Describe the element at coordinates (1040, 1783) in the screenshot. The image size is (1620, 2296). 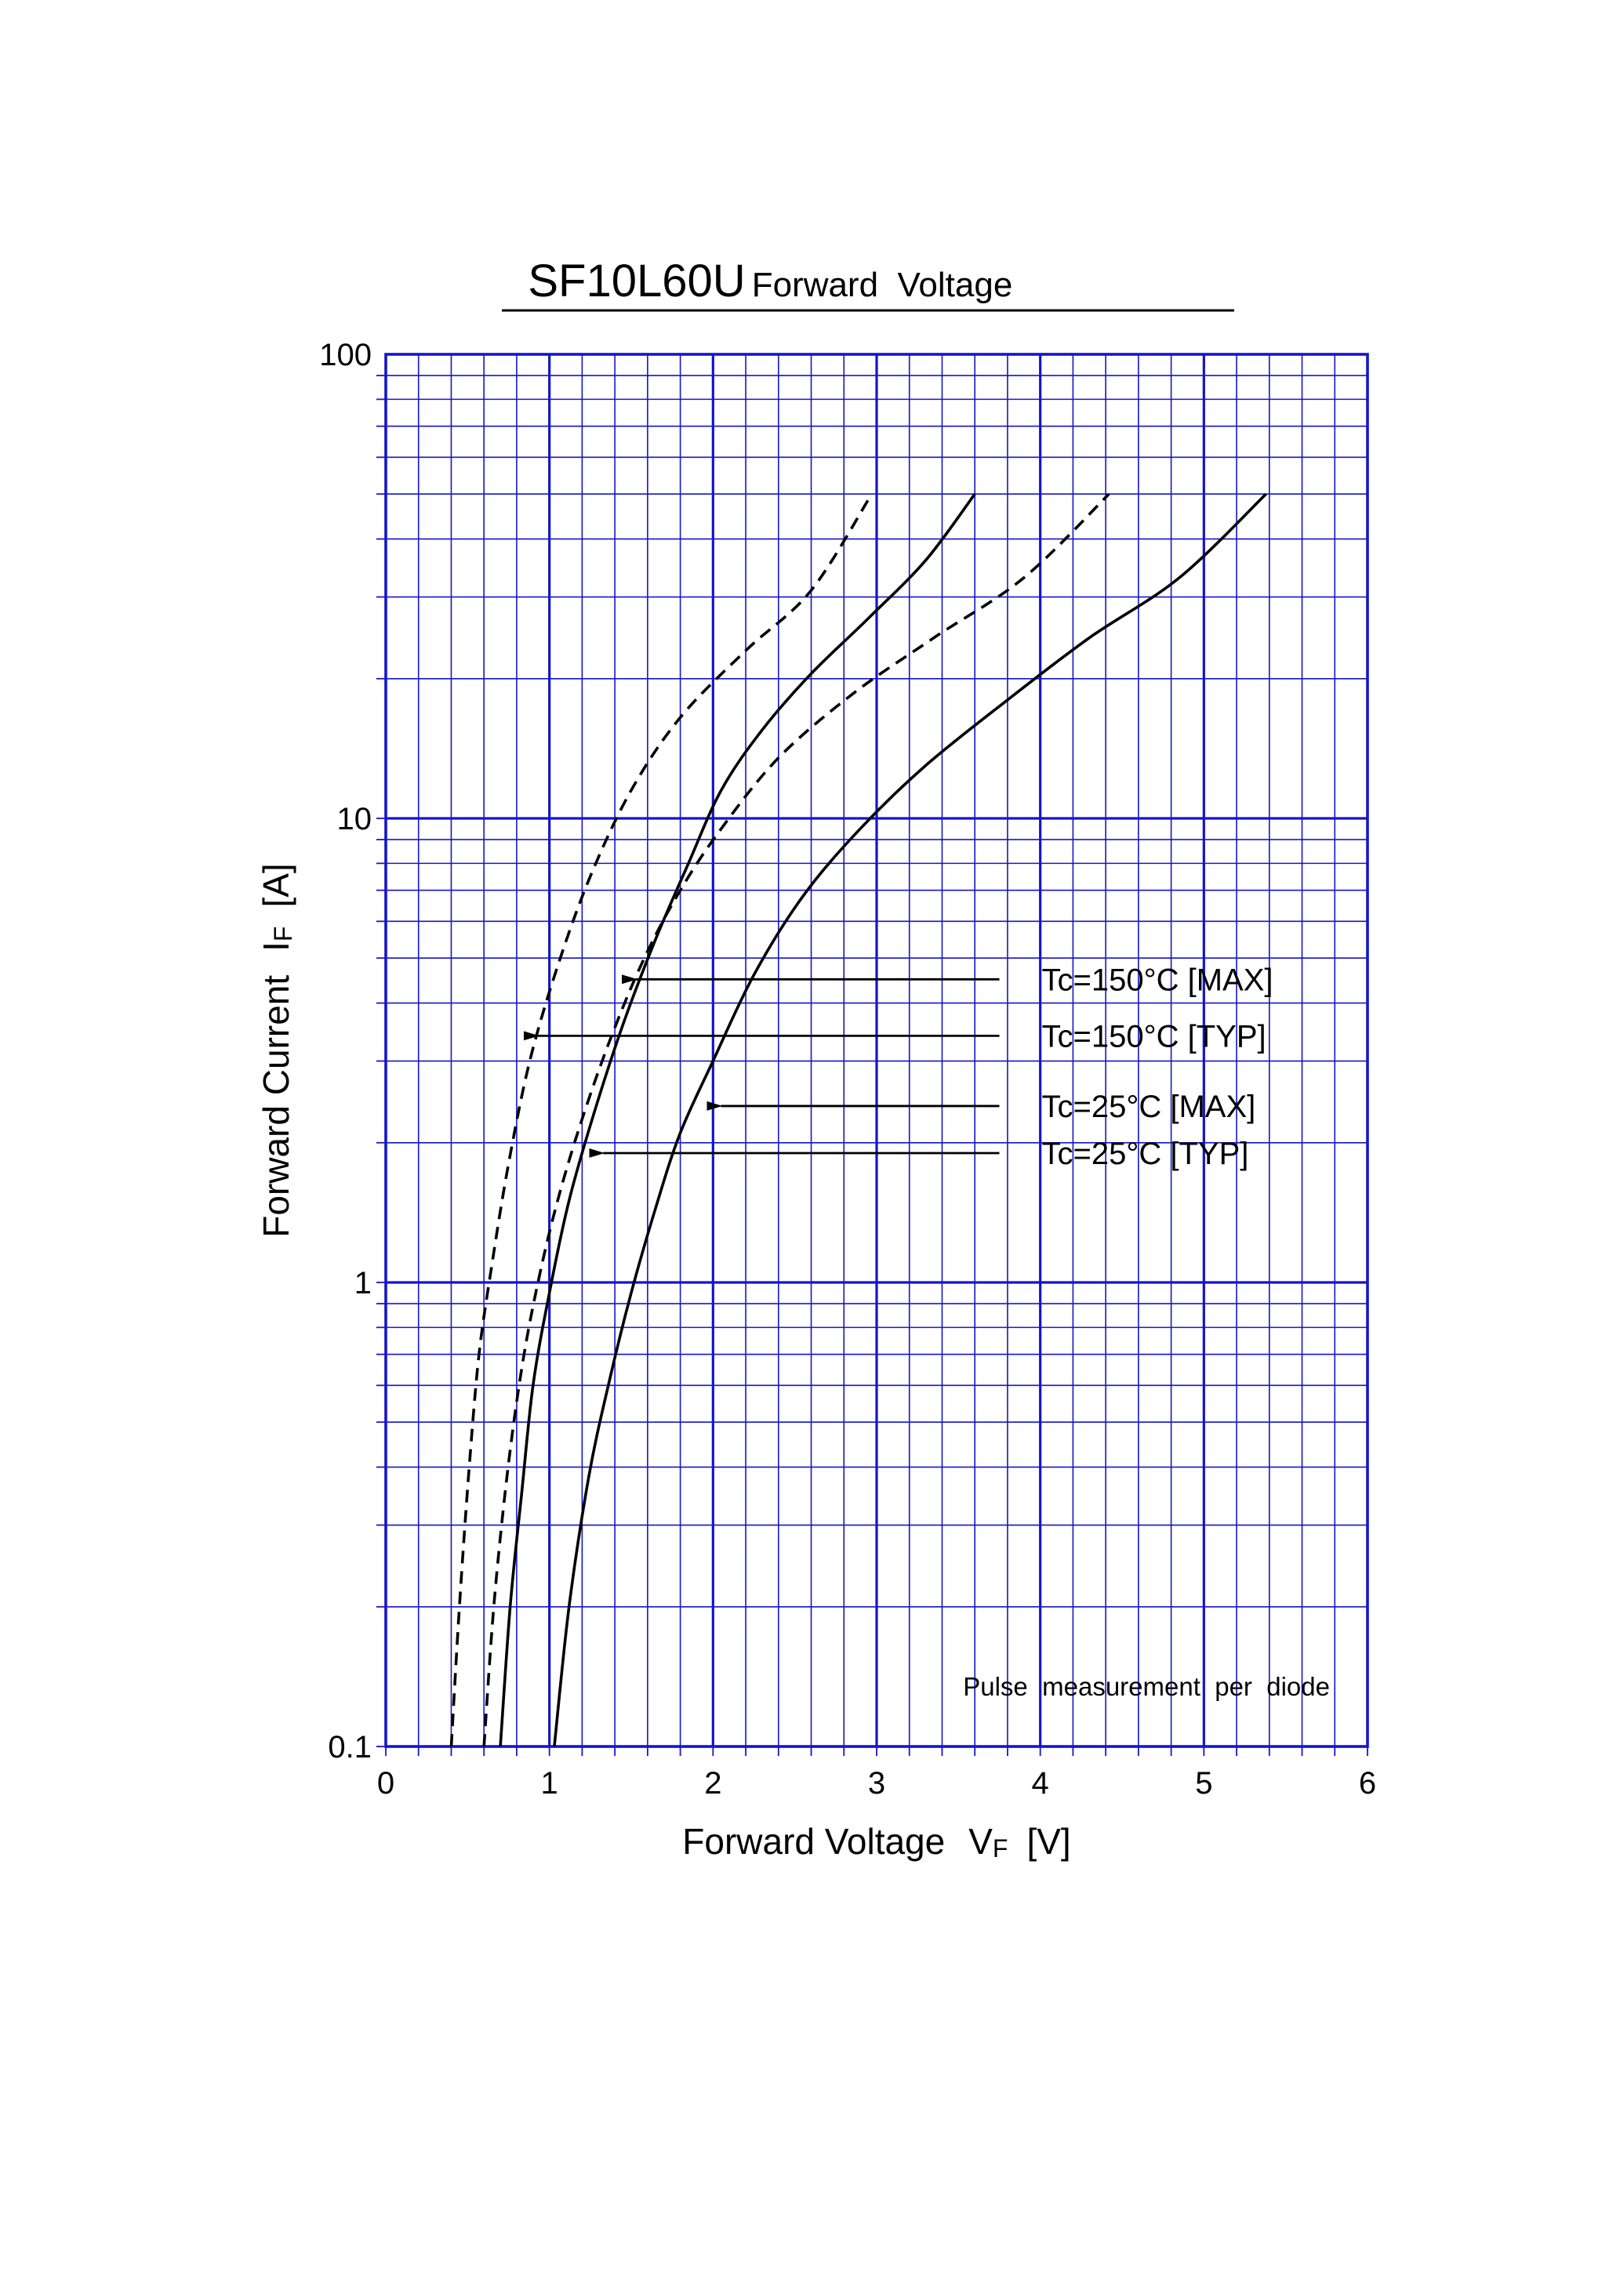
I see `x-tick-label: 4` at that location.